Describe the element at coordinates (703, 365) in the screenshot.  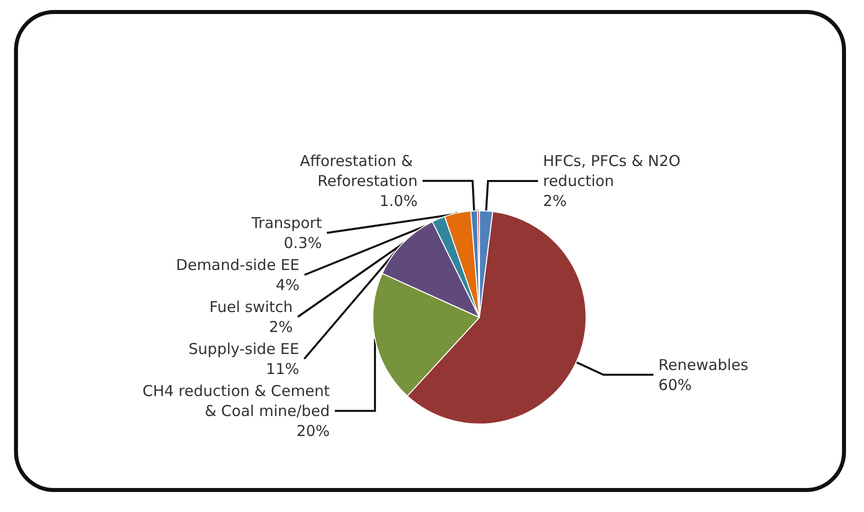
I see `slice-label: Renewables` at that location.